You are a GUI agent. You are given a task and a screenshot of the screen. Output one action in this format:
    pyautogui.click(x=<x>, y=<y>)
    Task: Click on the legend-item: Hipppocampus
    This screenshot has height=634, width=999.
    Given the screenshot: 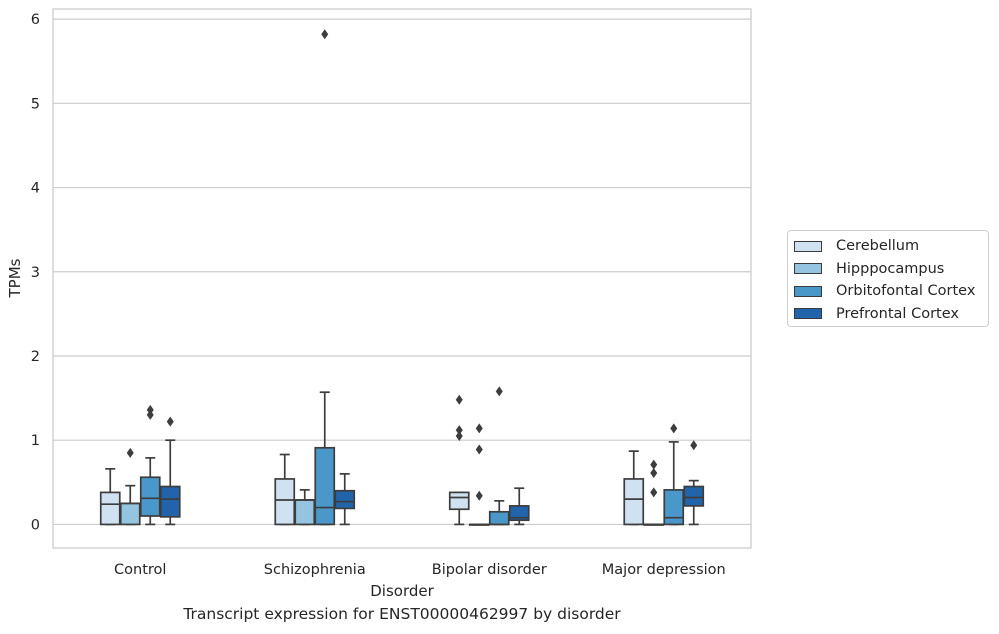 What is the action you would take?
    pyautogui.click(x=869, y=269)
    